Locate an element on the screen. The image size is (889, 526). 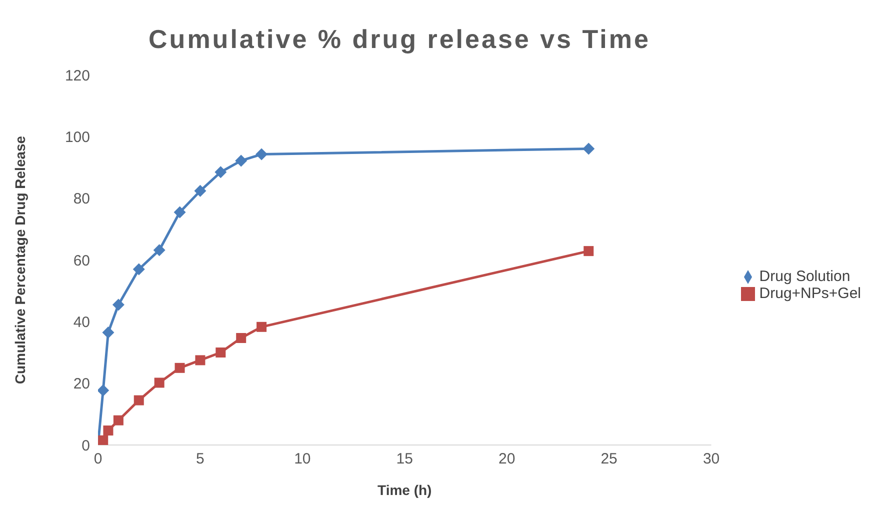
legend-label: Drug+NPs+Gel is located at coordinates (810, 293).